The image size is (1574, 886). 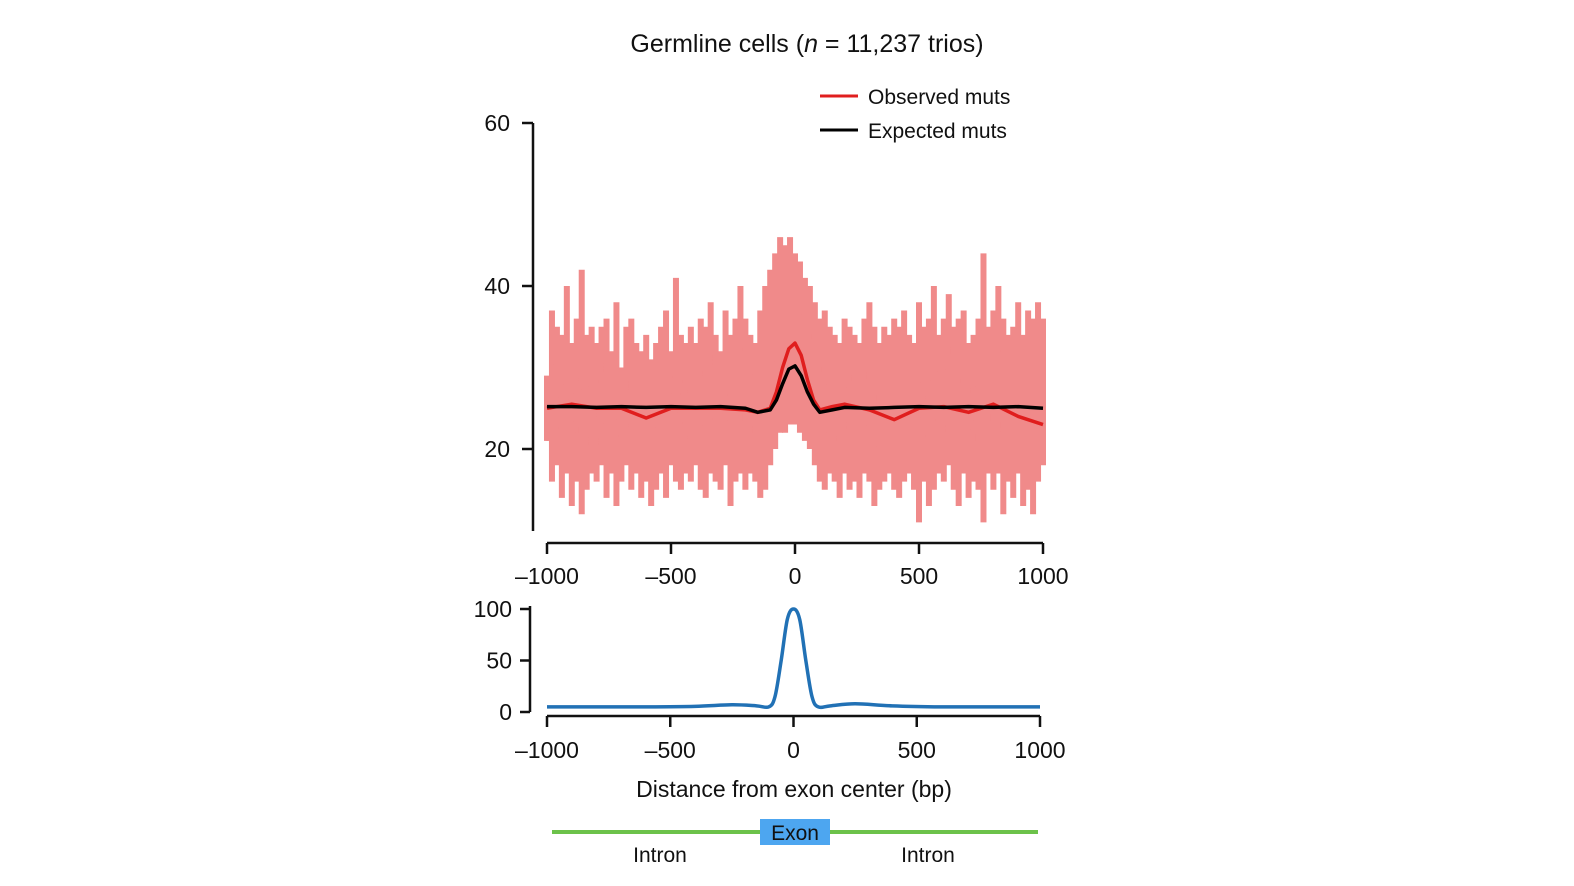 I want to click on legend-label-expected: Expected muts, so click(x=937, y=131).